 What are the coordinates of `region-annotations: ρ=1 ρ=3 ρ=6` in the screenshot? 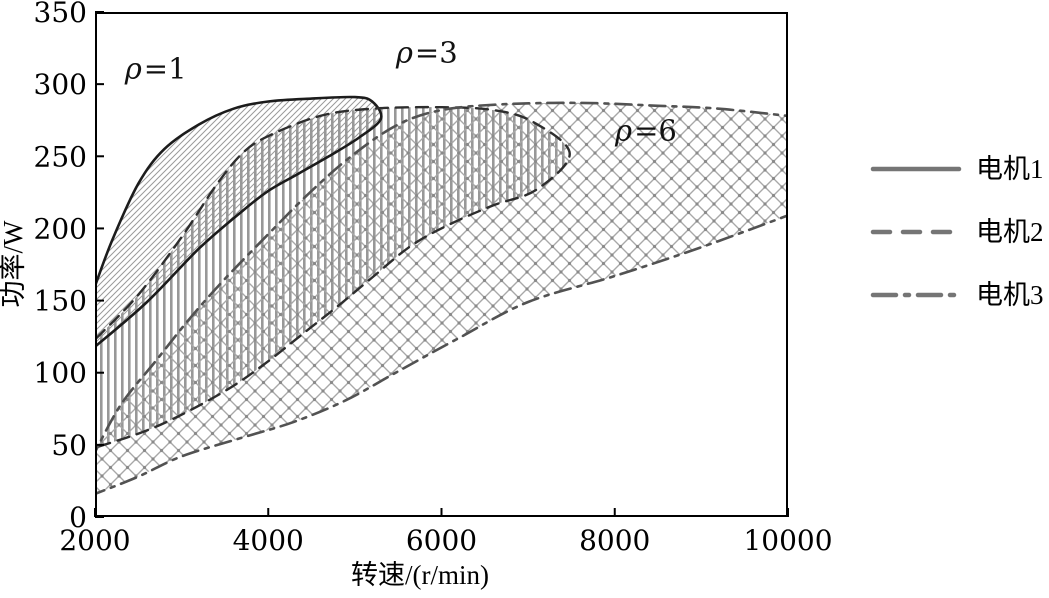 It's located at (400, 92).